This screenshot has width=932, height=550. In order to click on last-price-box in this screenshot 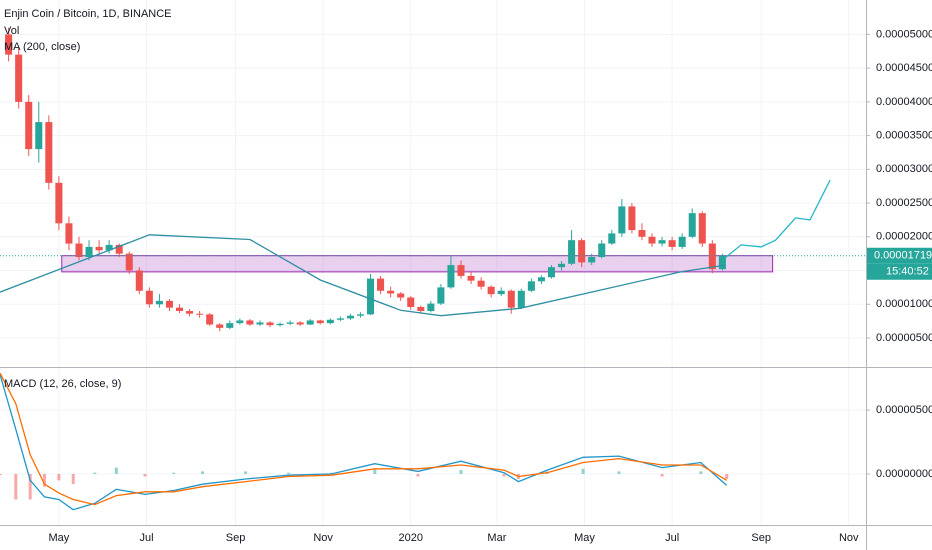, I will do `click(899, 255)`.